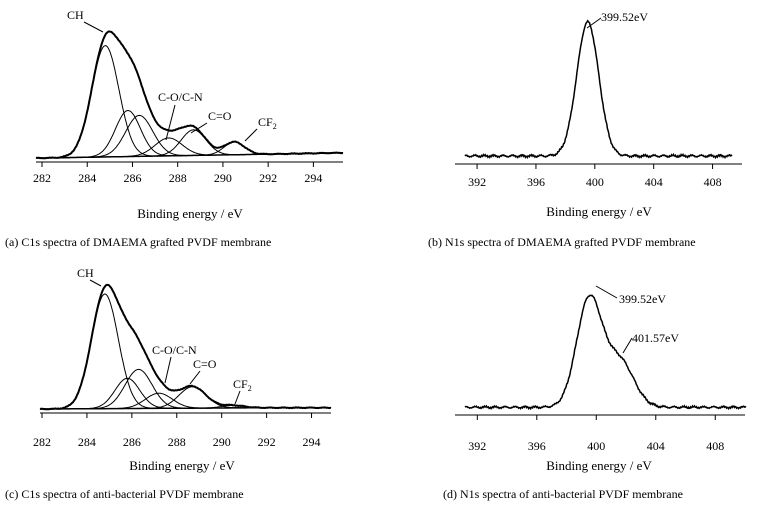 The height and width of the screenshot is (511, 757). What do you see at coordinates (164, 335) in the screenshot?
I see `panel-c-annotations: CH C-O/C-NC=O CF2` at bounding box center [164, 335].